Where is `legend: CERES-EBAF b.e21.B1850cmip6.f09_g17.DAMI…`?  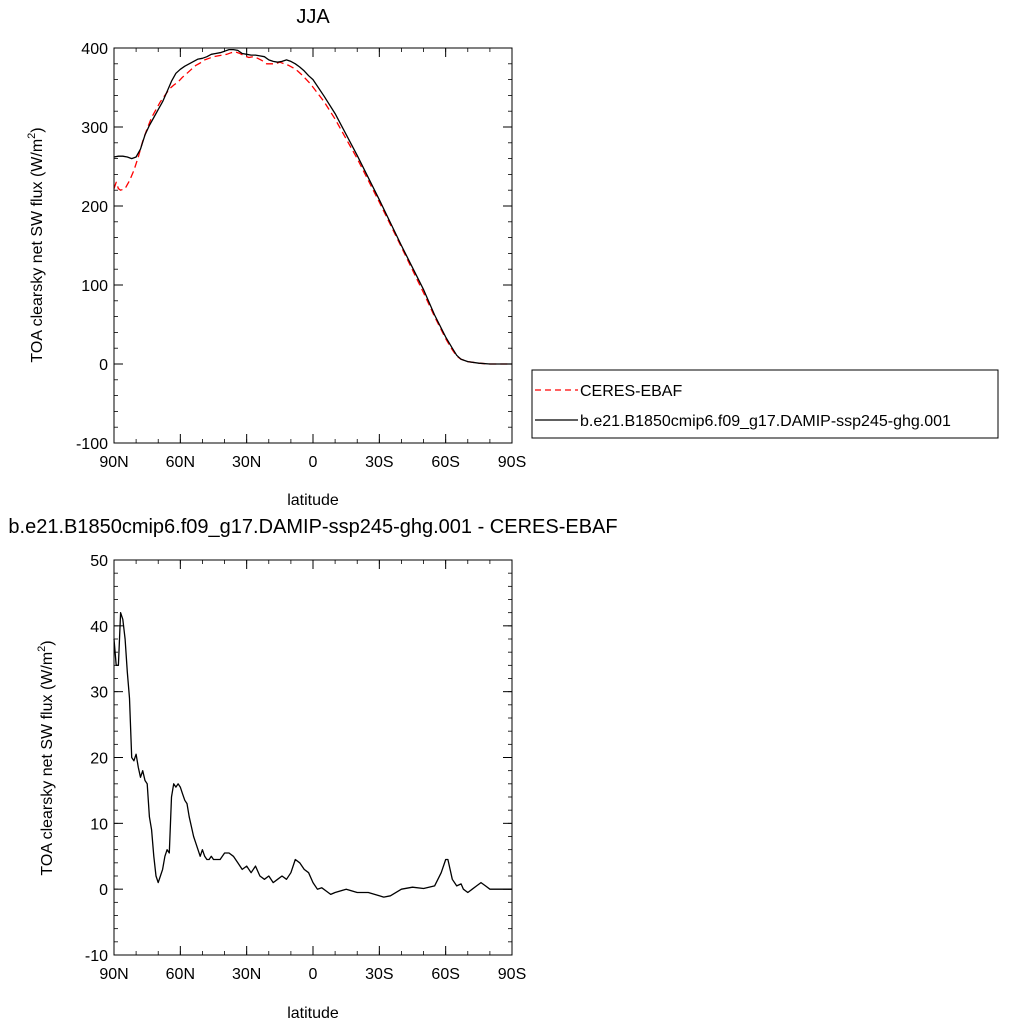
legend: CERES-EBAF b.e21.B1850cmip6.f09_g17.DAMI… is located at coordinates (765, 404).